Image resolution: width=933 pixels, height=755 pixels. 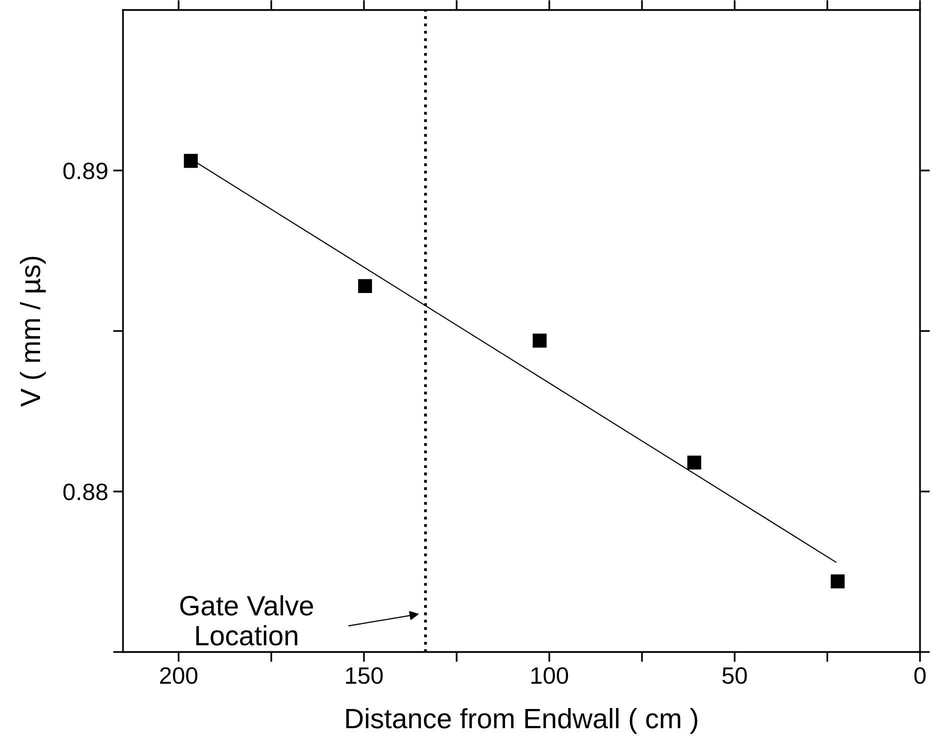 I want to click on x-tick-label: 0, so click(x=920, y=675).